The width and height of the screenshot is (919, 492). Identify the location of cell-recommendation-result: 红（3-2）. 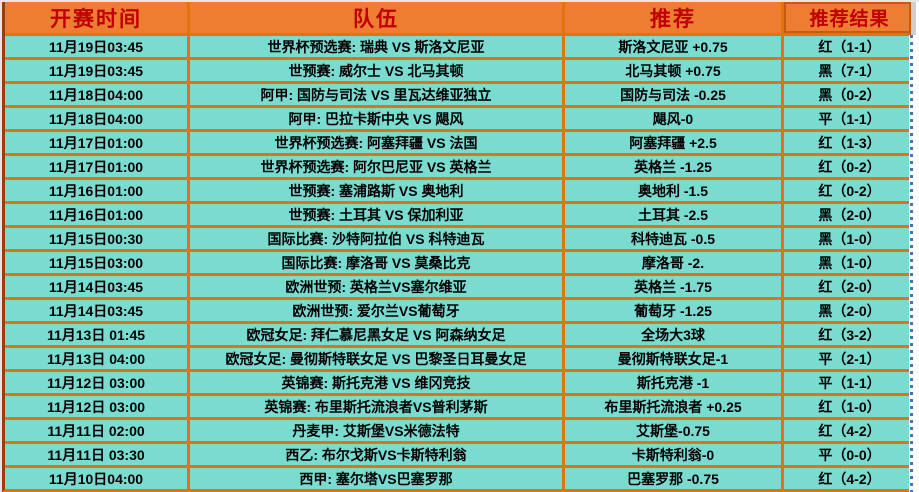
(849, 334).